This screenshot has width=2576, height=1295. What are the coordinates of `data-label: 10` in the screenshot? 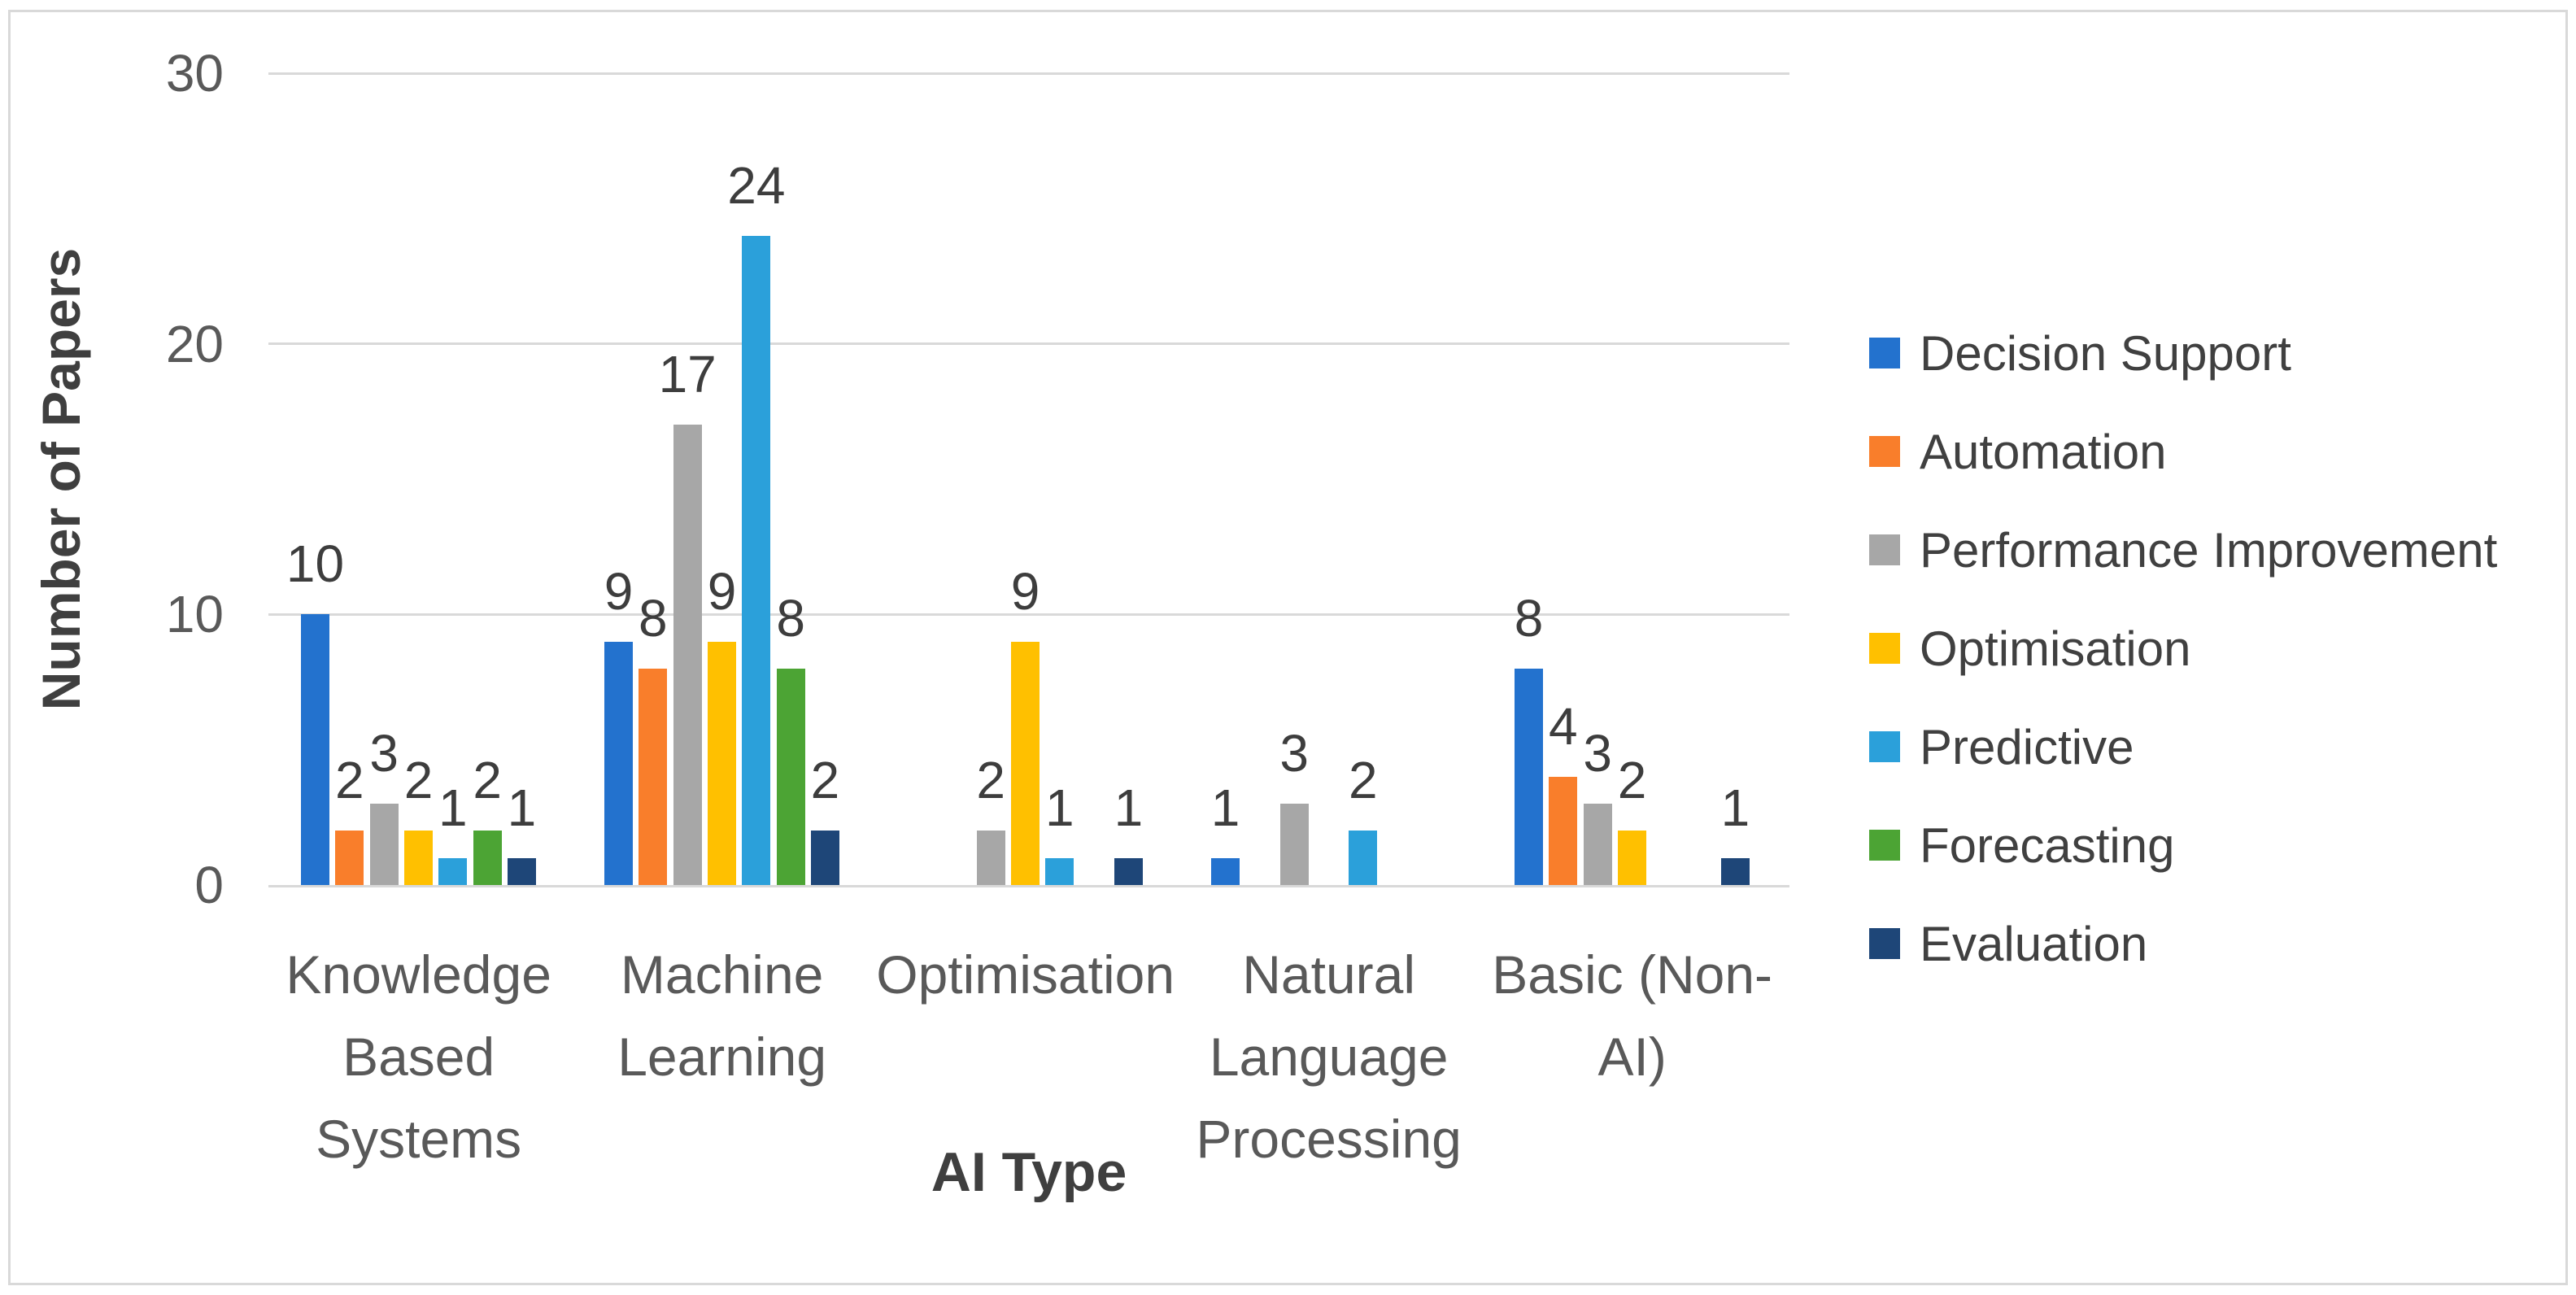 It's located at (315, 564).